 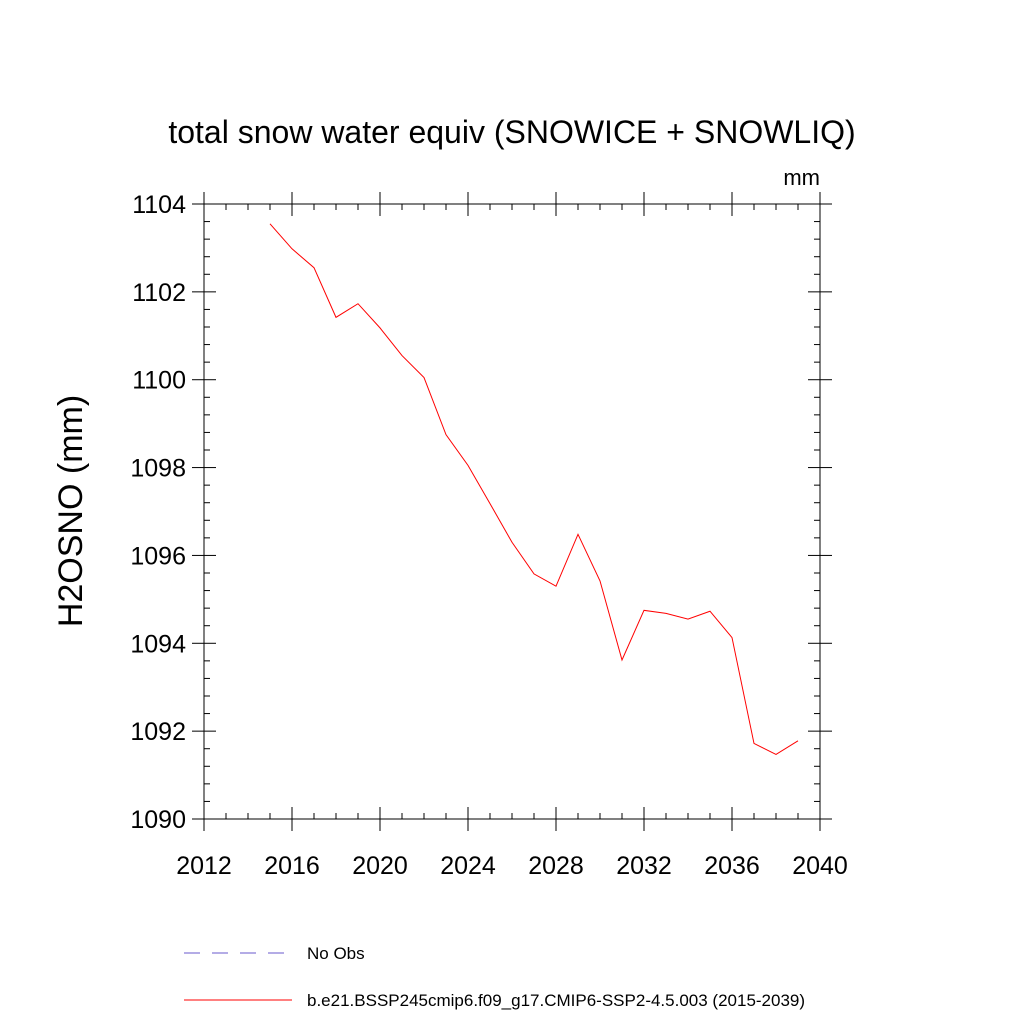 What do you see at coordinates (158, 820) in the screenshot?
I see `y-tick-label: 1090` at bounding box center [158, 820].